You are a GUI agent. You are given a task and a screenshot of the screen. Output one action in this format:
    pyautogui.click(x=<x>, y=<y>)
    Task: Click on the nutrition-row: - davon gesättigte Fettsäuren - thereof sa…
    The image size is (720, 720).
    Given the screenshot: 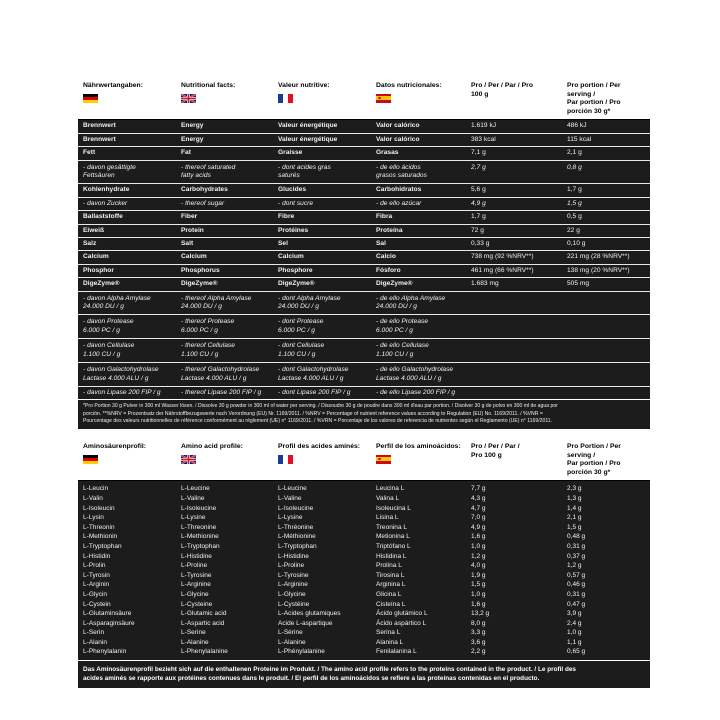 What is the action you would take?
    pyautogui.click(x=364, y=171)
    